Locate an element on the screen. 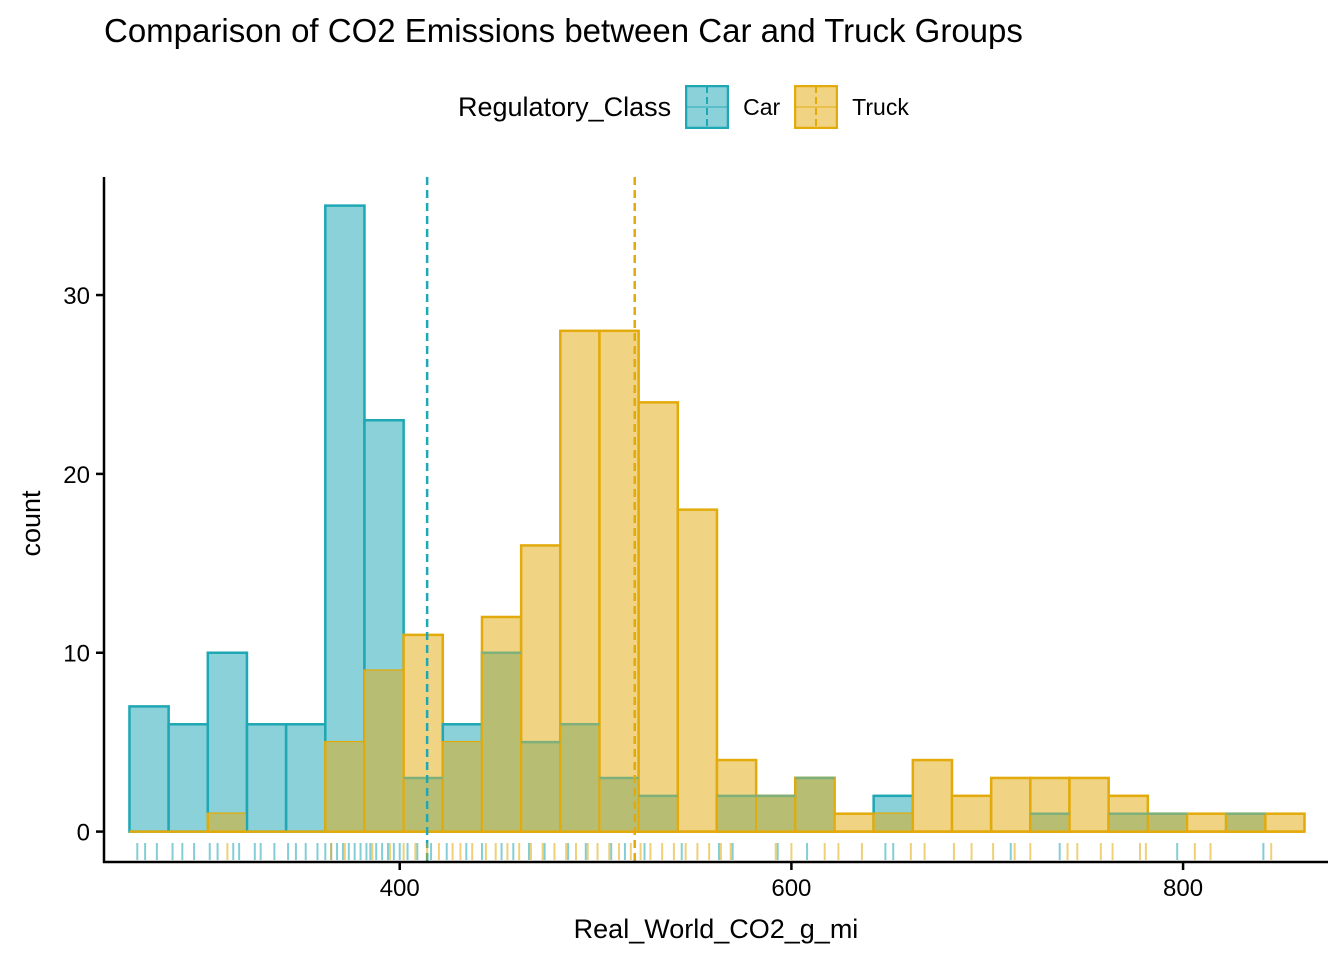 The height and width of the screenshot is (960, 1344). legend-key-car-icon is located at coordinates (707, 107).